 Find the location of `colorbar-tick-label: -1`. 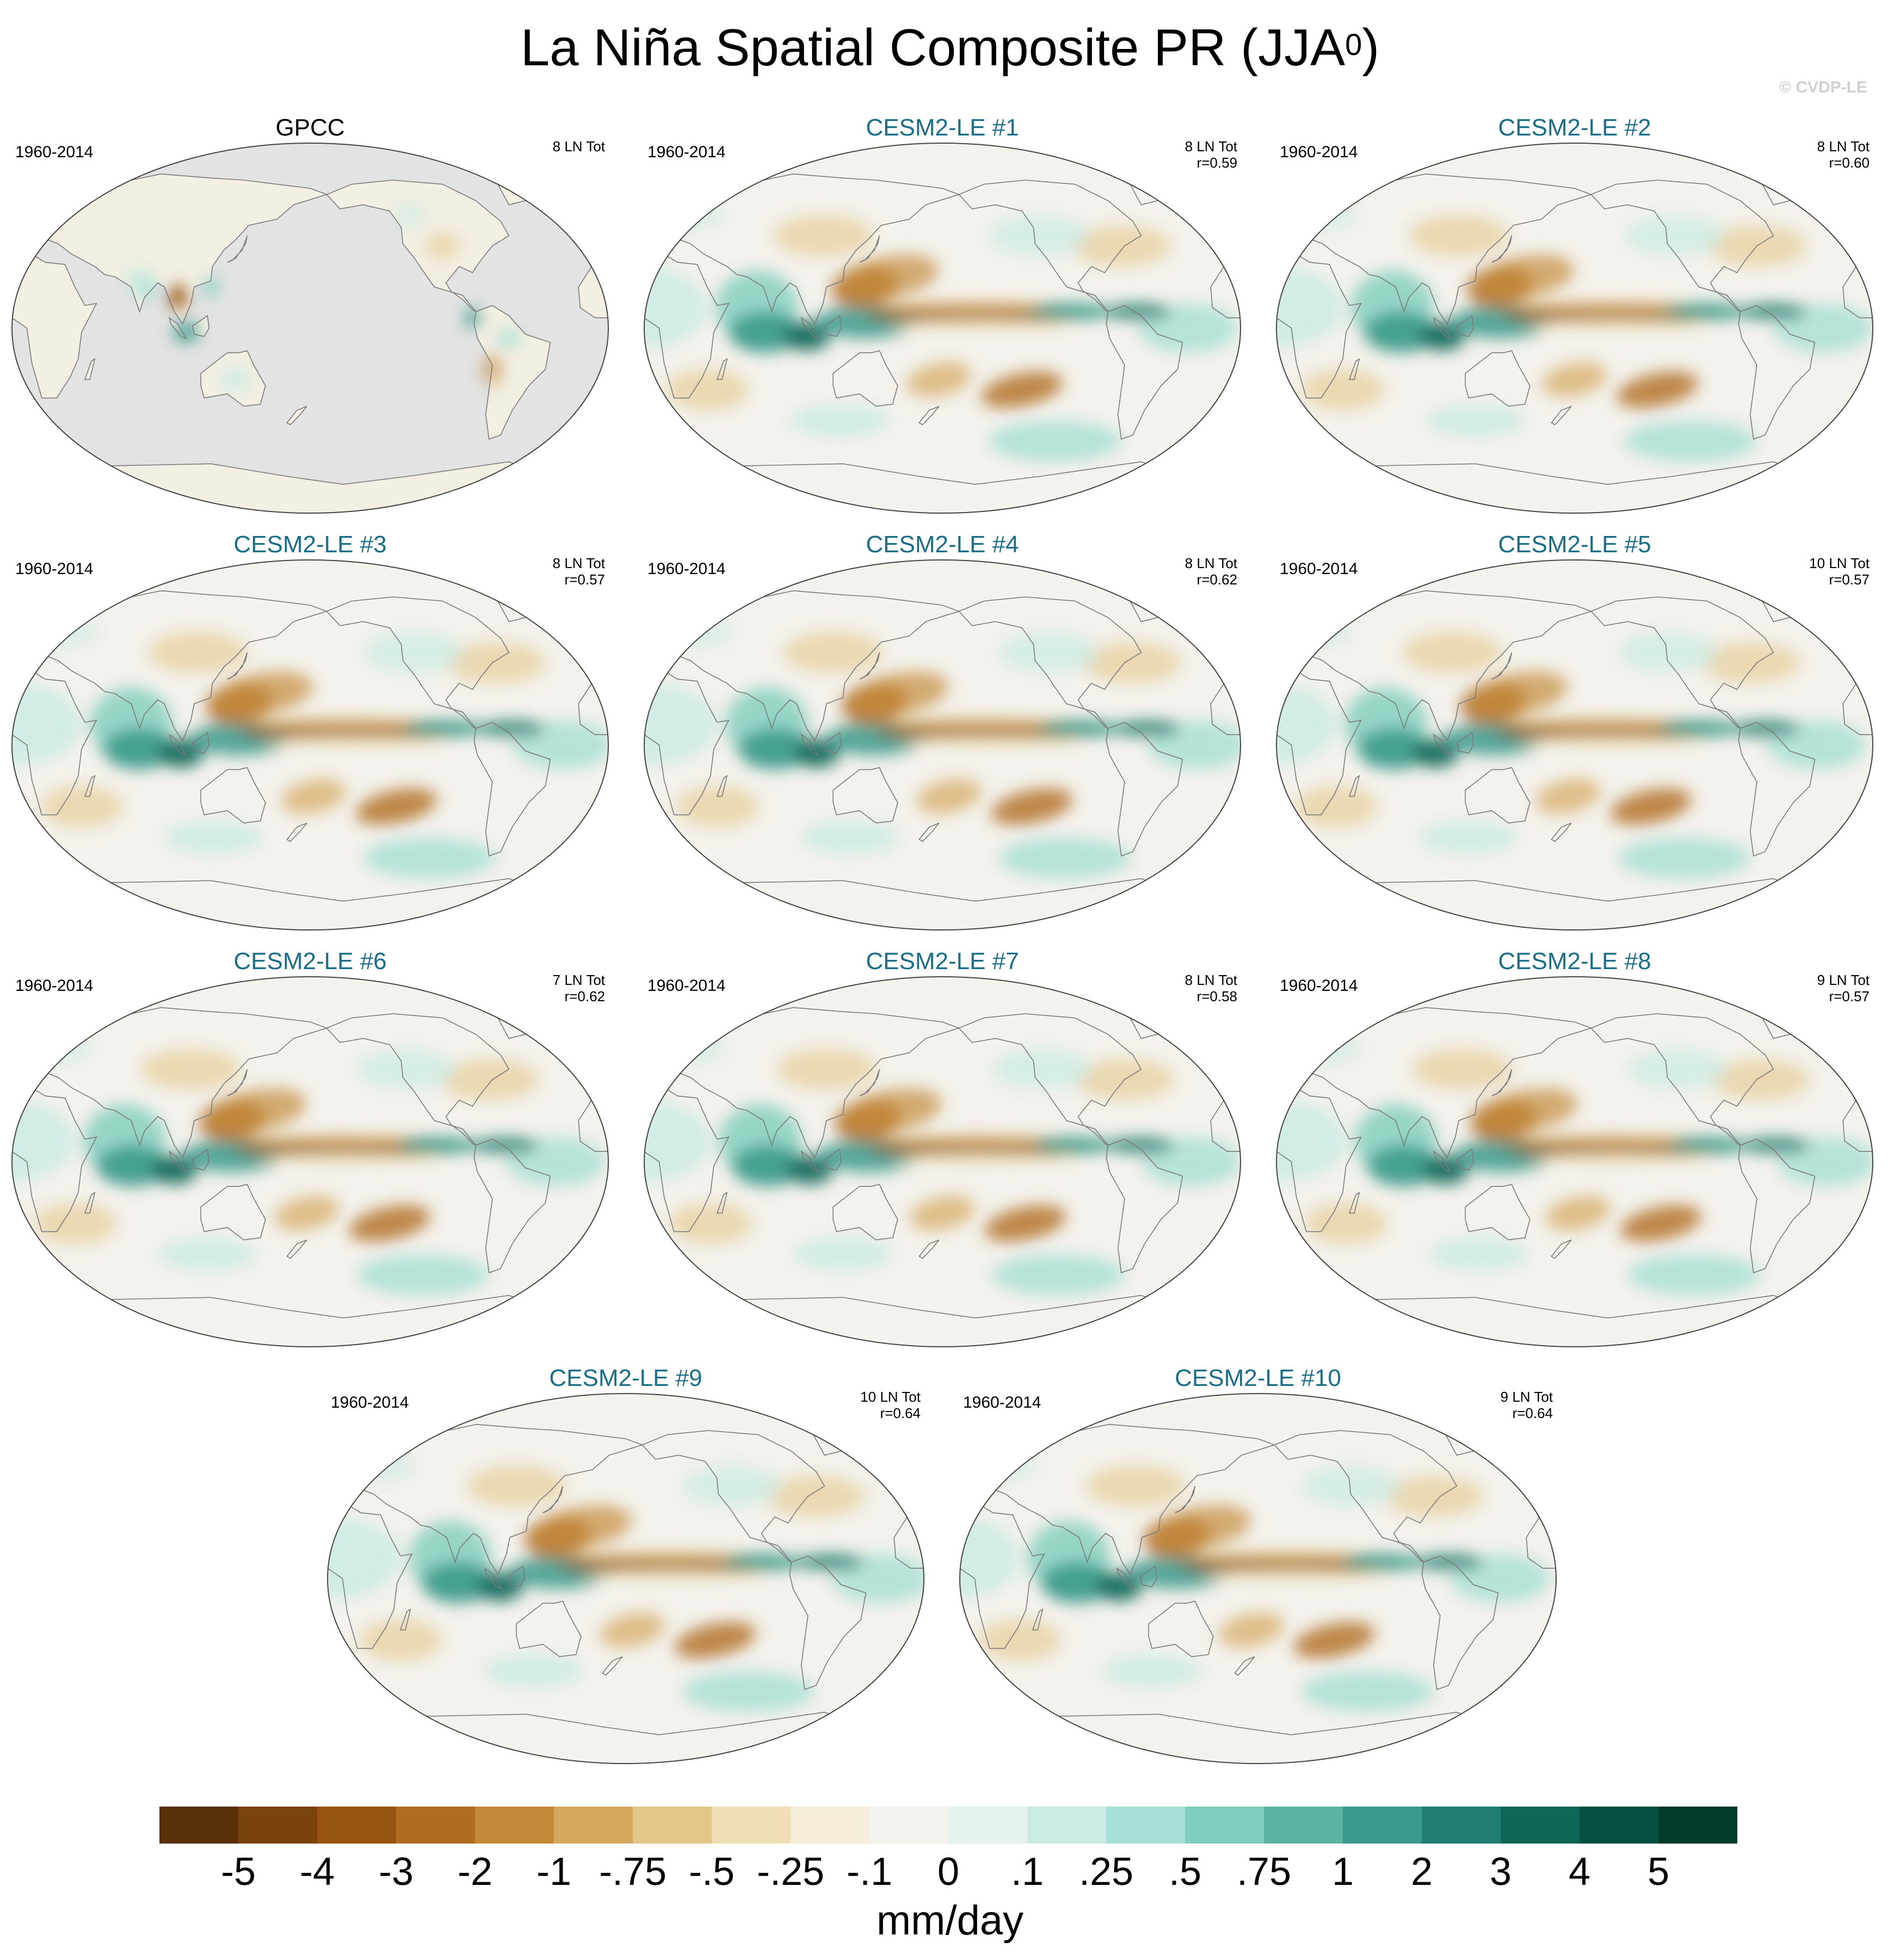

colorbar-tick-label: -1 is located at coordinates (554, 1872).